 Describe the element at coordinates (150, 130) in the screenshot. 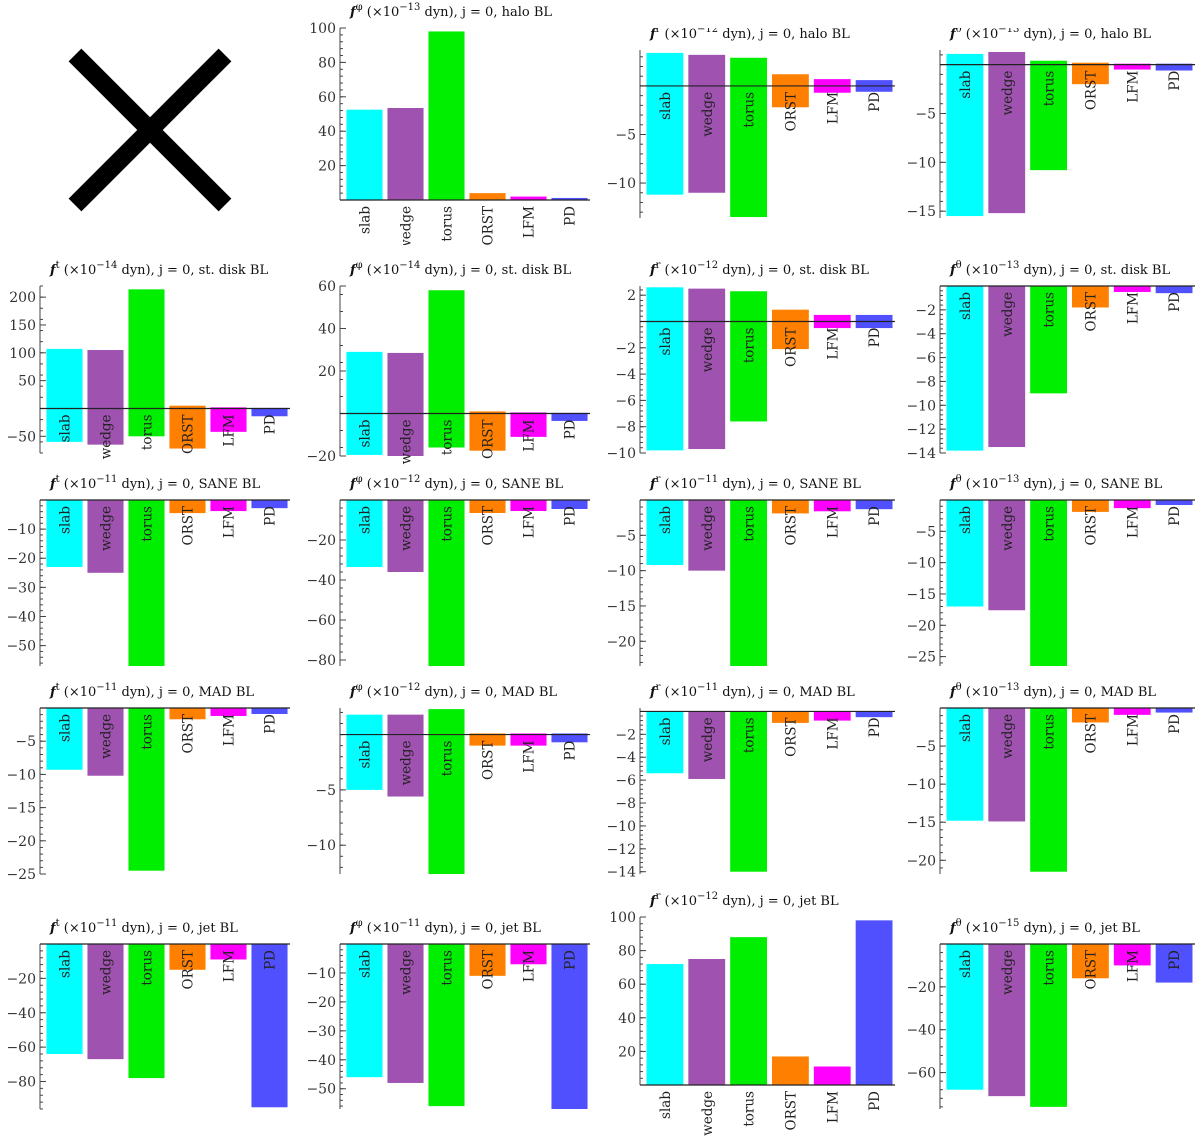

I see `cross-mark-icon` at that location.